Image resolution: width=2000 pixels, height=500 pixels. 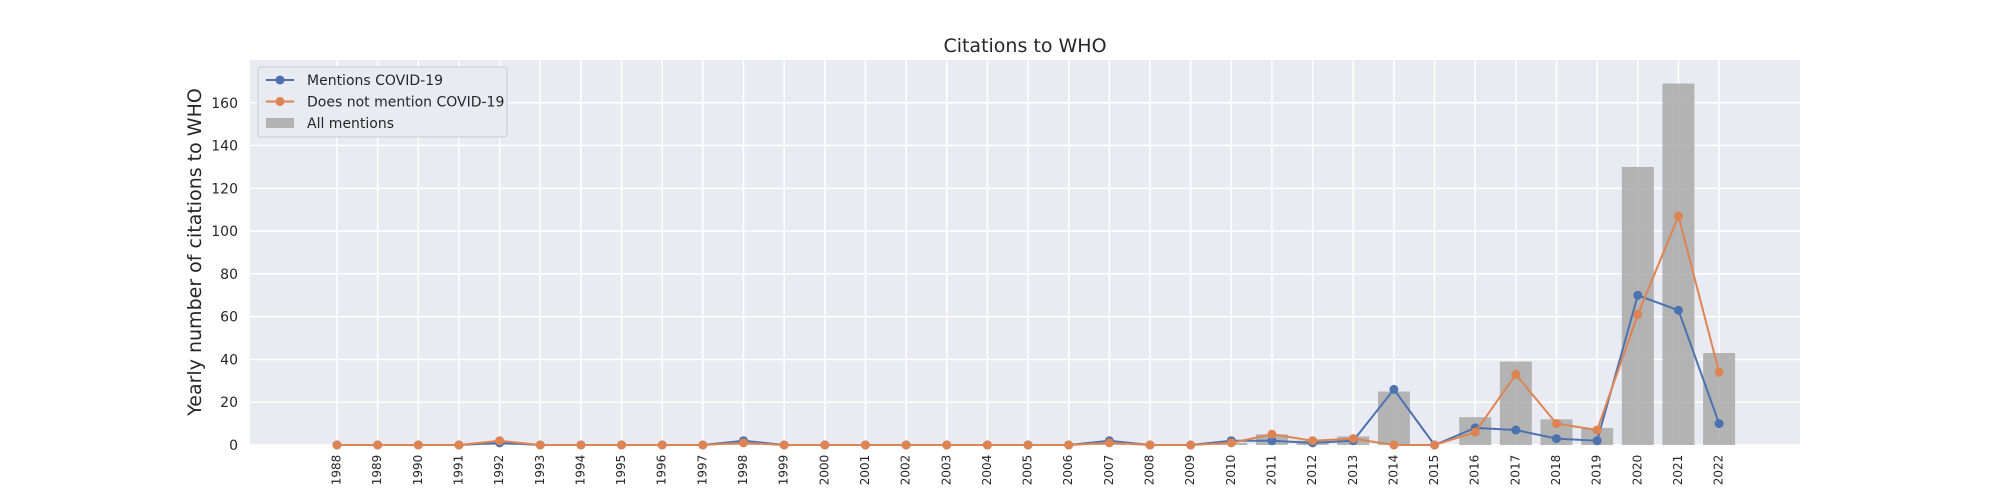 What do you see at coordinates (1068, 470) in the screenshot?
I see `x-tick-label: 2006` at bounding box center [1068, 470].